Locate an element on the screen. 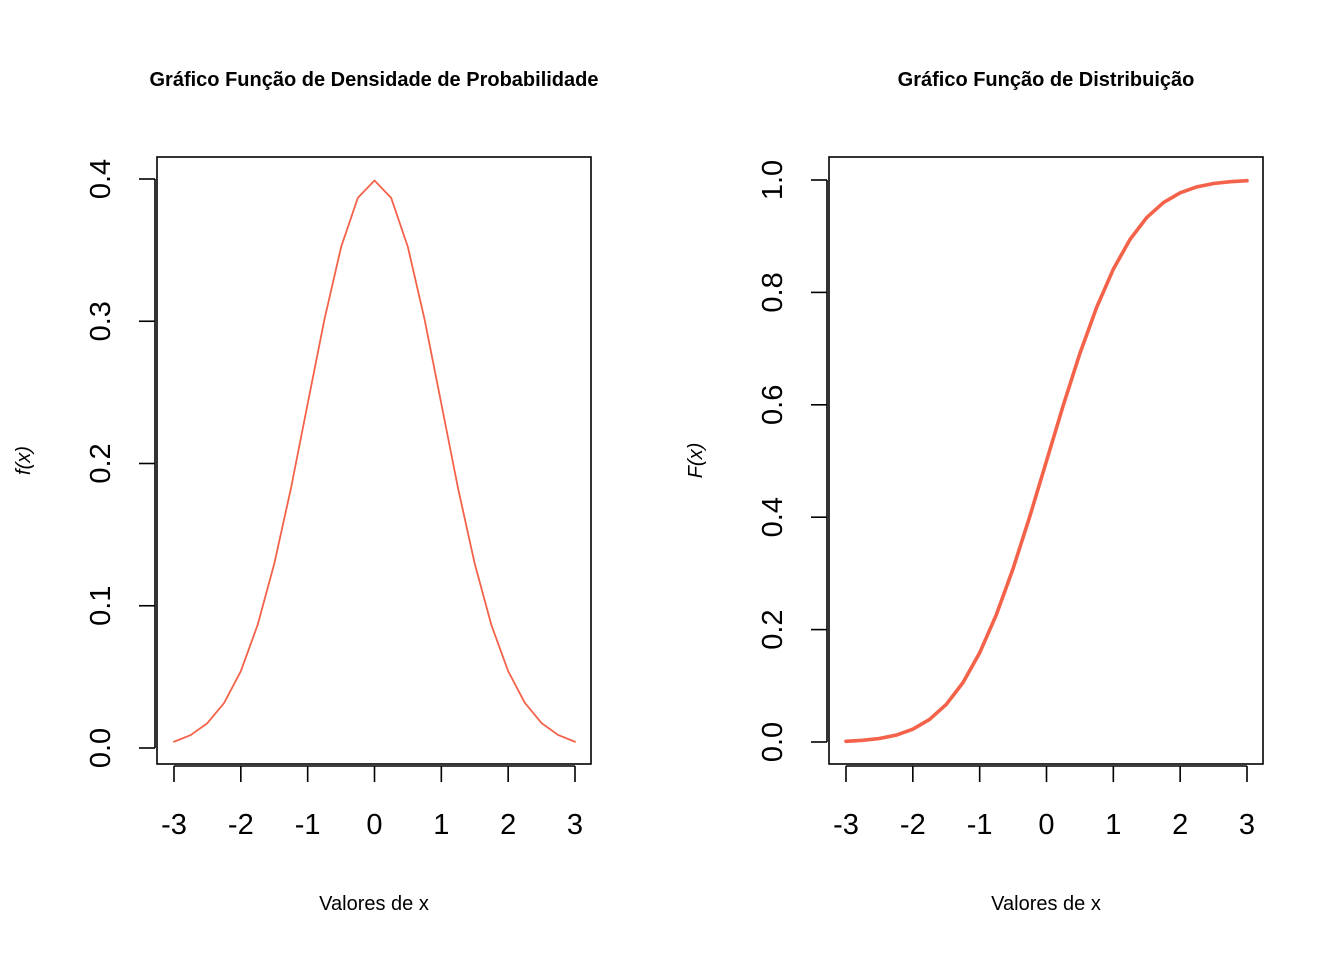 This screenshot has width=1344, height=960. y-tick-label: 0.6 is located at coordinates (773, 405).